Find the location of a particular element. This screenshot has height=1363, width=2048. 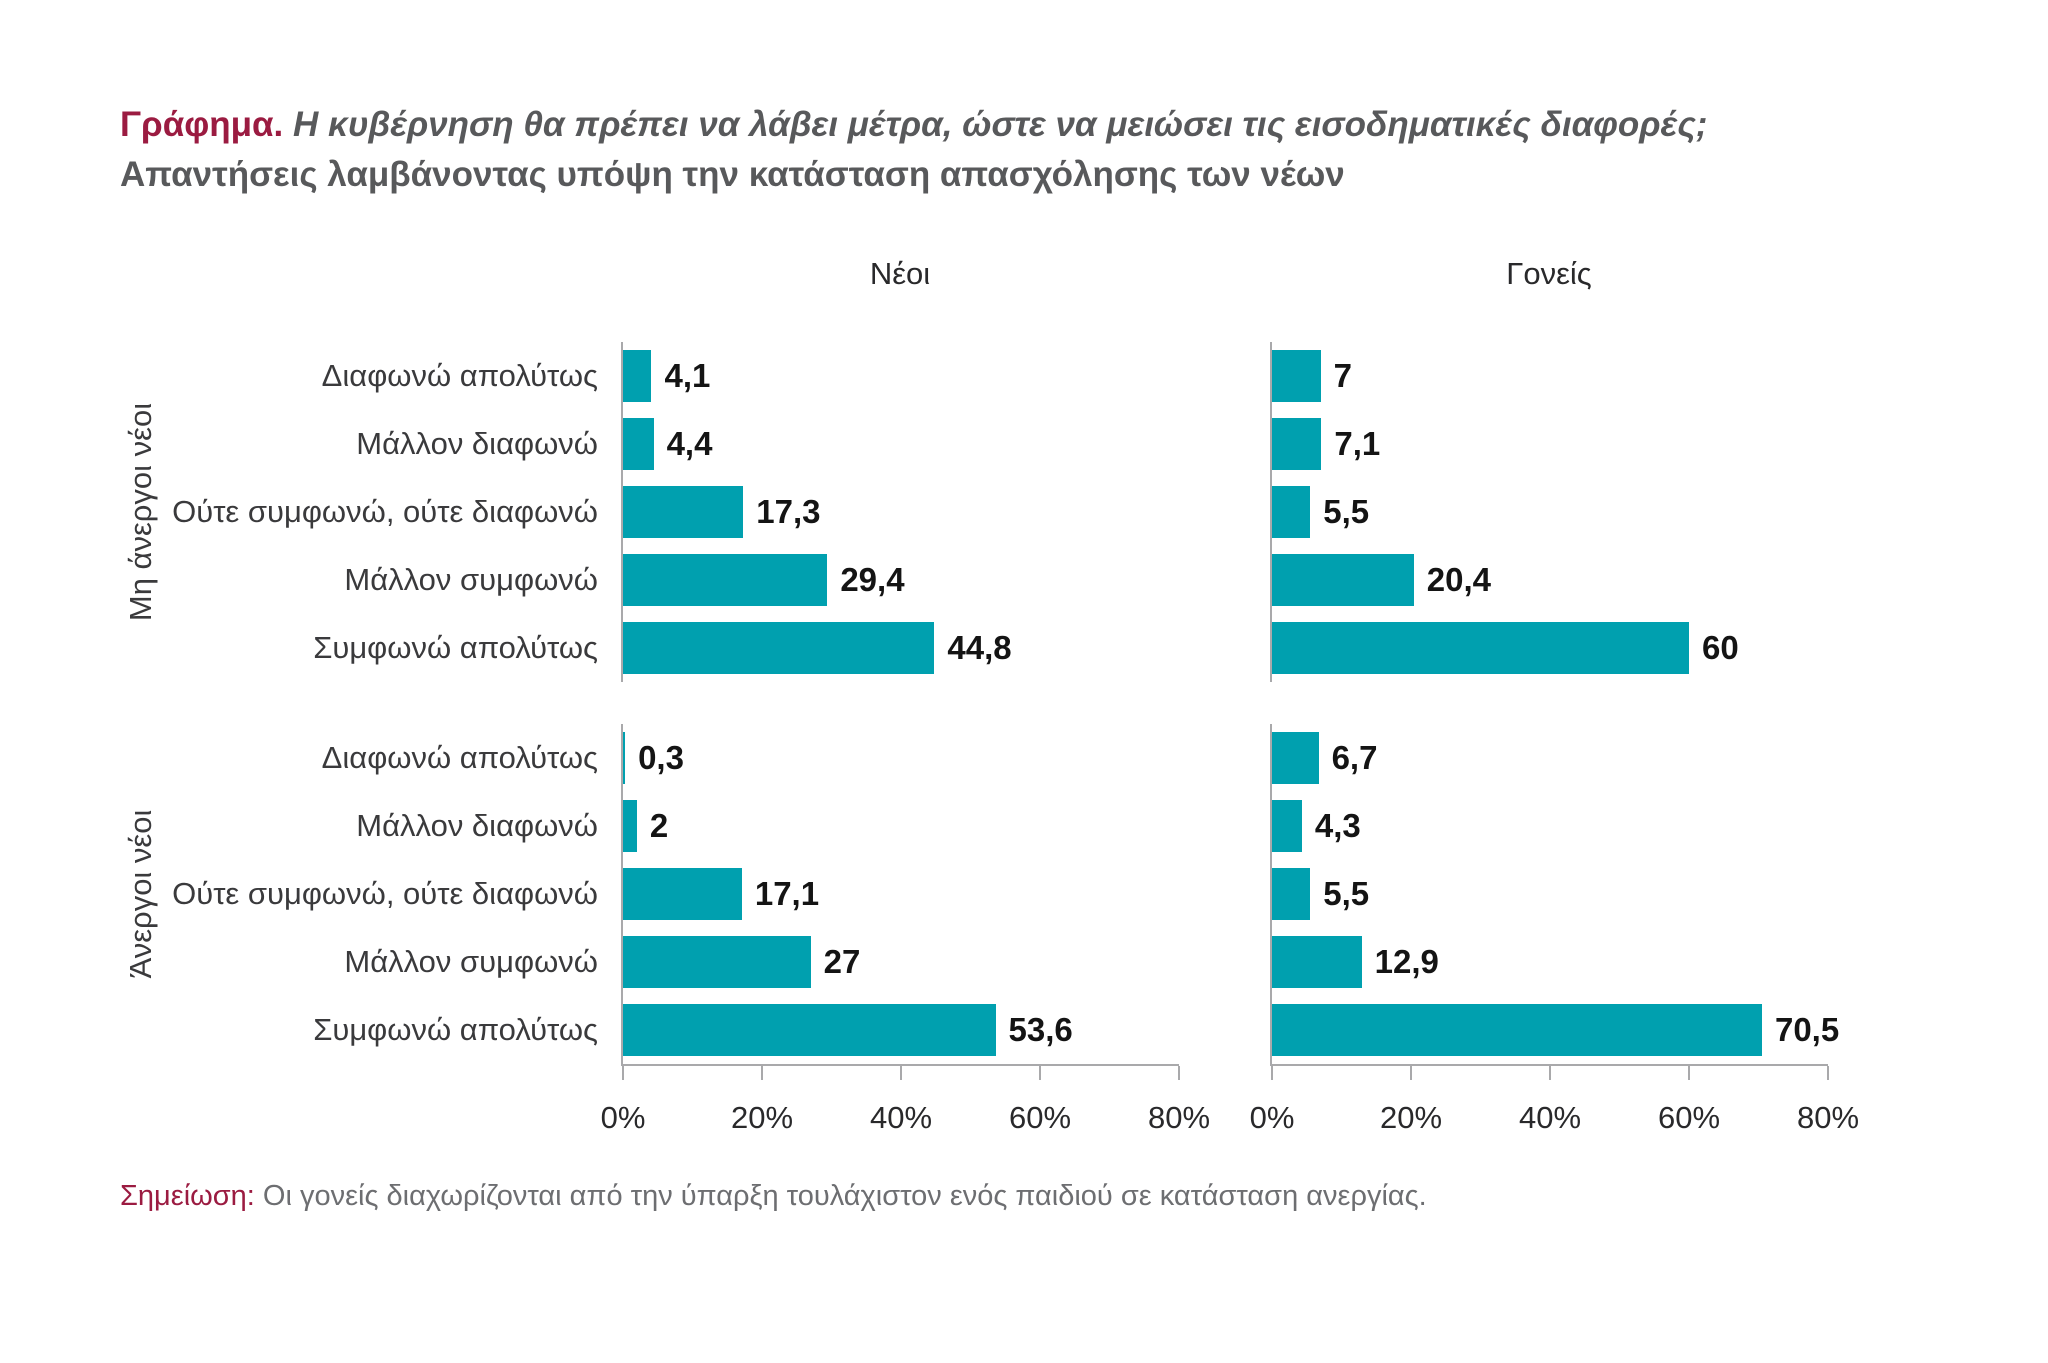

bar-row: 0,3 is located at coordinates (901, 758).